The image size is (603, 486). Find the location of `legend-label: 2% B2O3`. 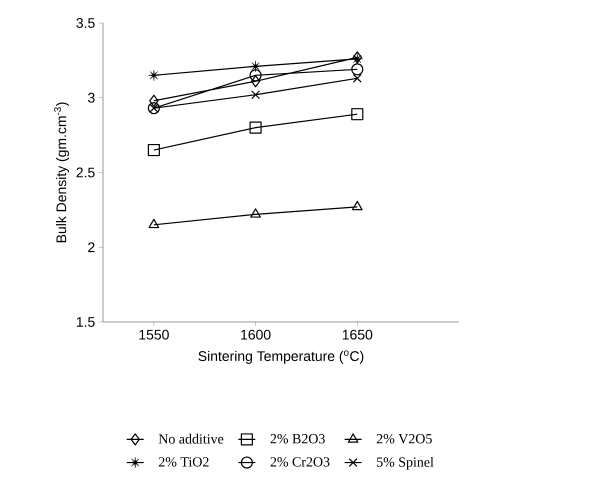

legend-label: 2% B2O3 is located at coordinates (297, 439).